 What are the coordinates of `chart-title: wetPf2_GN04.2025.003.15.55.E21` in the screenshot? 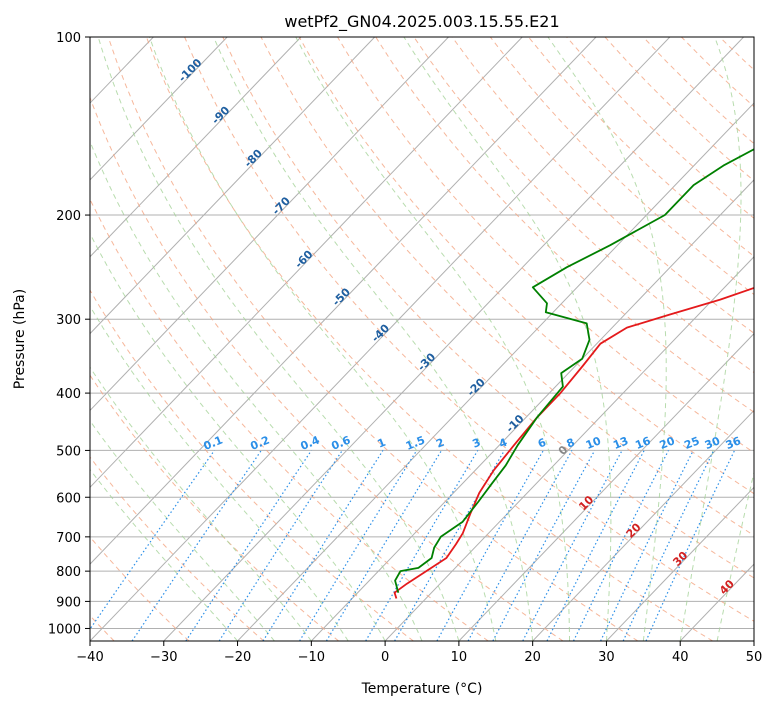 It's located at (421, 22).